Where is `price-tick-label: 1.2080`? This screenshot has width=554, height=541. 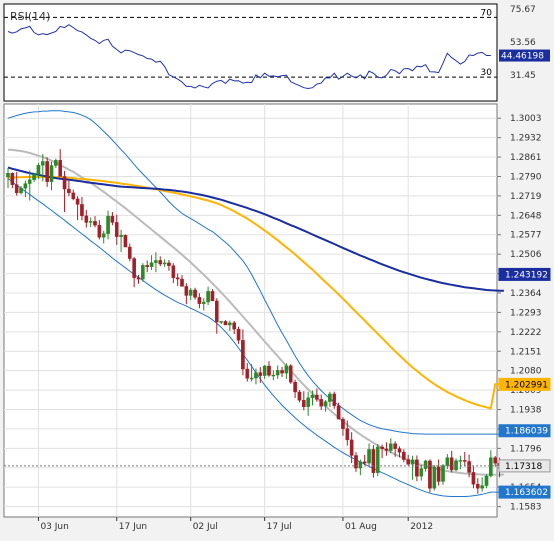
price-tick-label: 1.2080 is located at coordinates (526, 372).